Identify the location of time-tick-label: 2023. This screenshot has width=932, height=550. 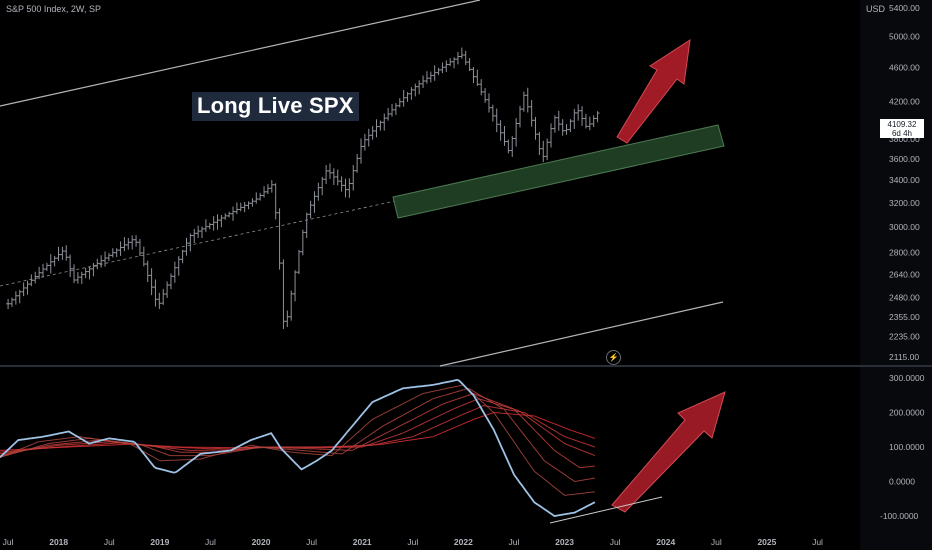
(564, 542).